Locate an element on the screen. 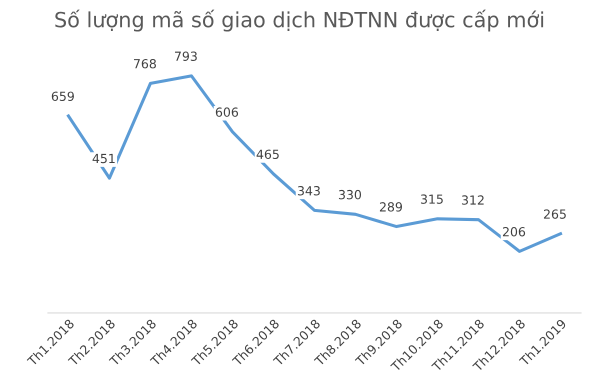 The height and width of the screenshot is (384, 599). chart-title: Số lượng mã số giao dịch NĐTNN được cấp mới is located at coordinates (299, 21).